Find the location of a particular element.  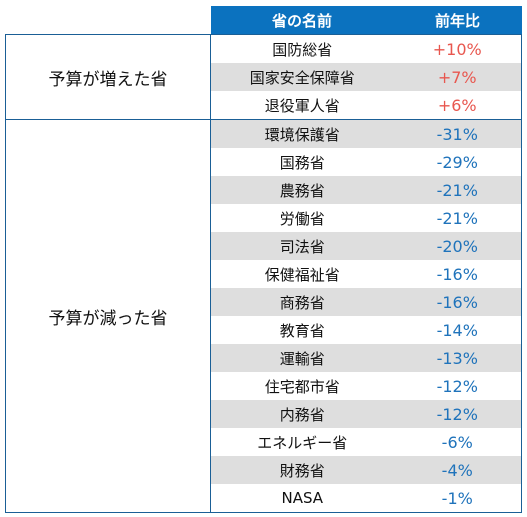

change-value: +6% is located at coordinates (457, 105).